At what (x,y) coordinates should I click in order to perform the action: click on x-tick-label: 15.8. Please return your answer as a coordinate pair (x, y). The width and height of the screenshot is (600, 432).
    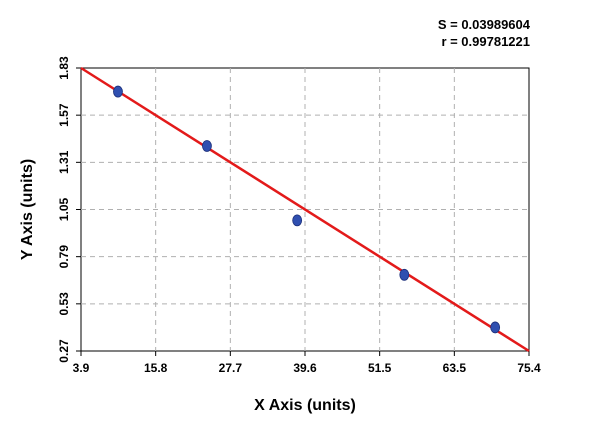
    Looking at the image, I should click on (156, 368).